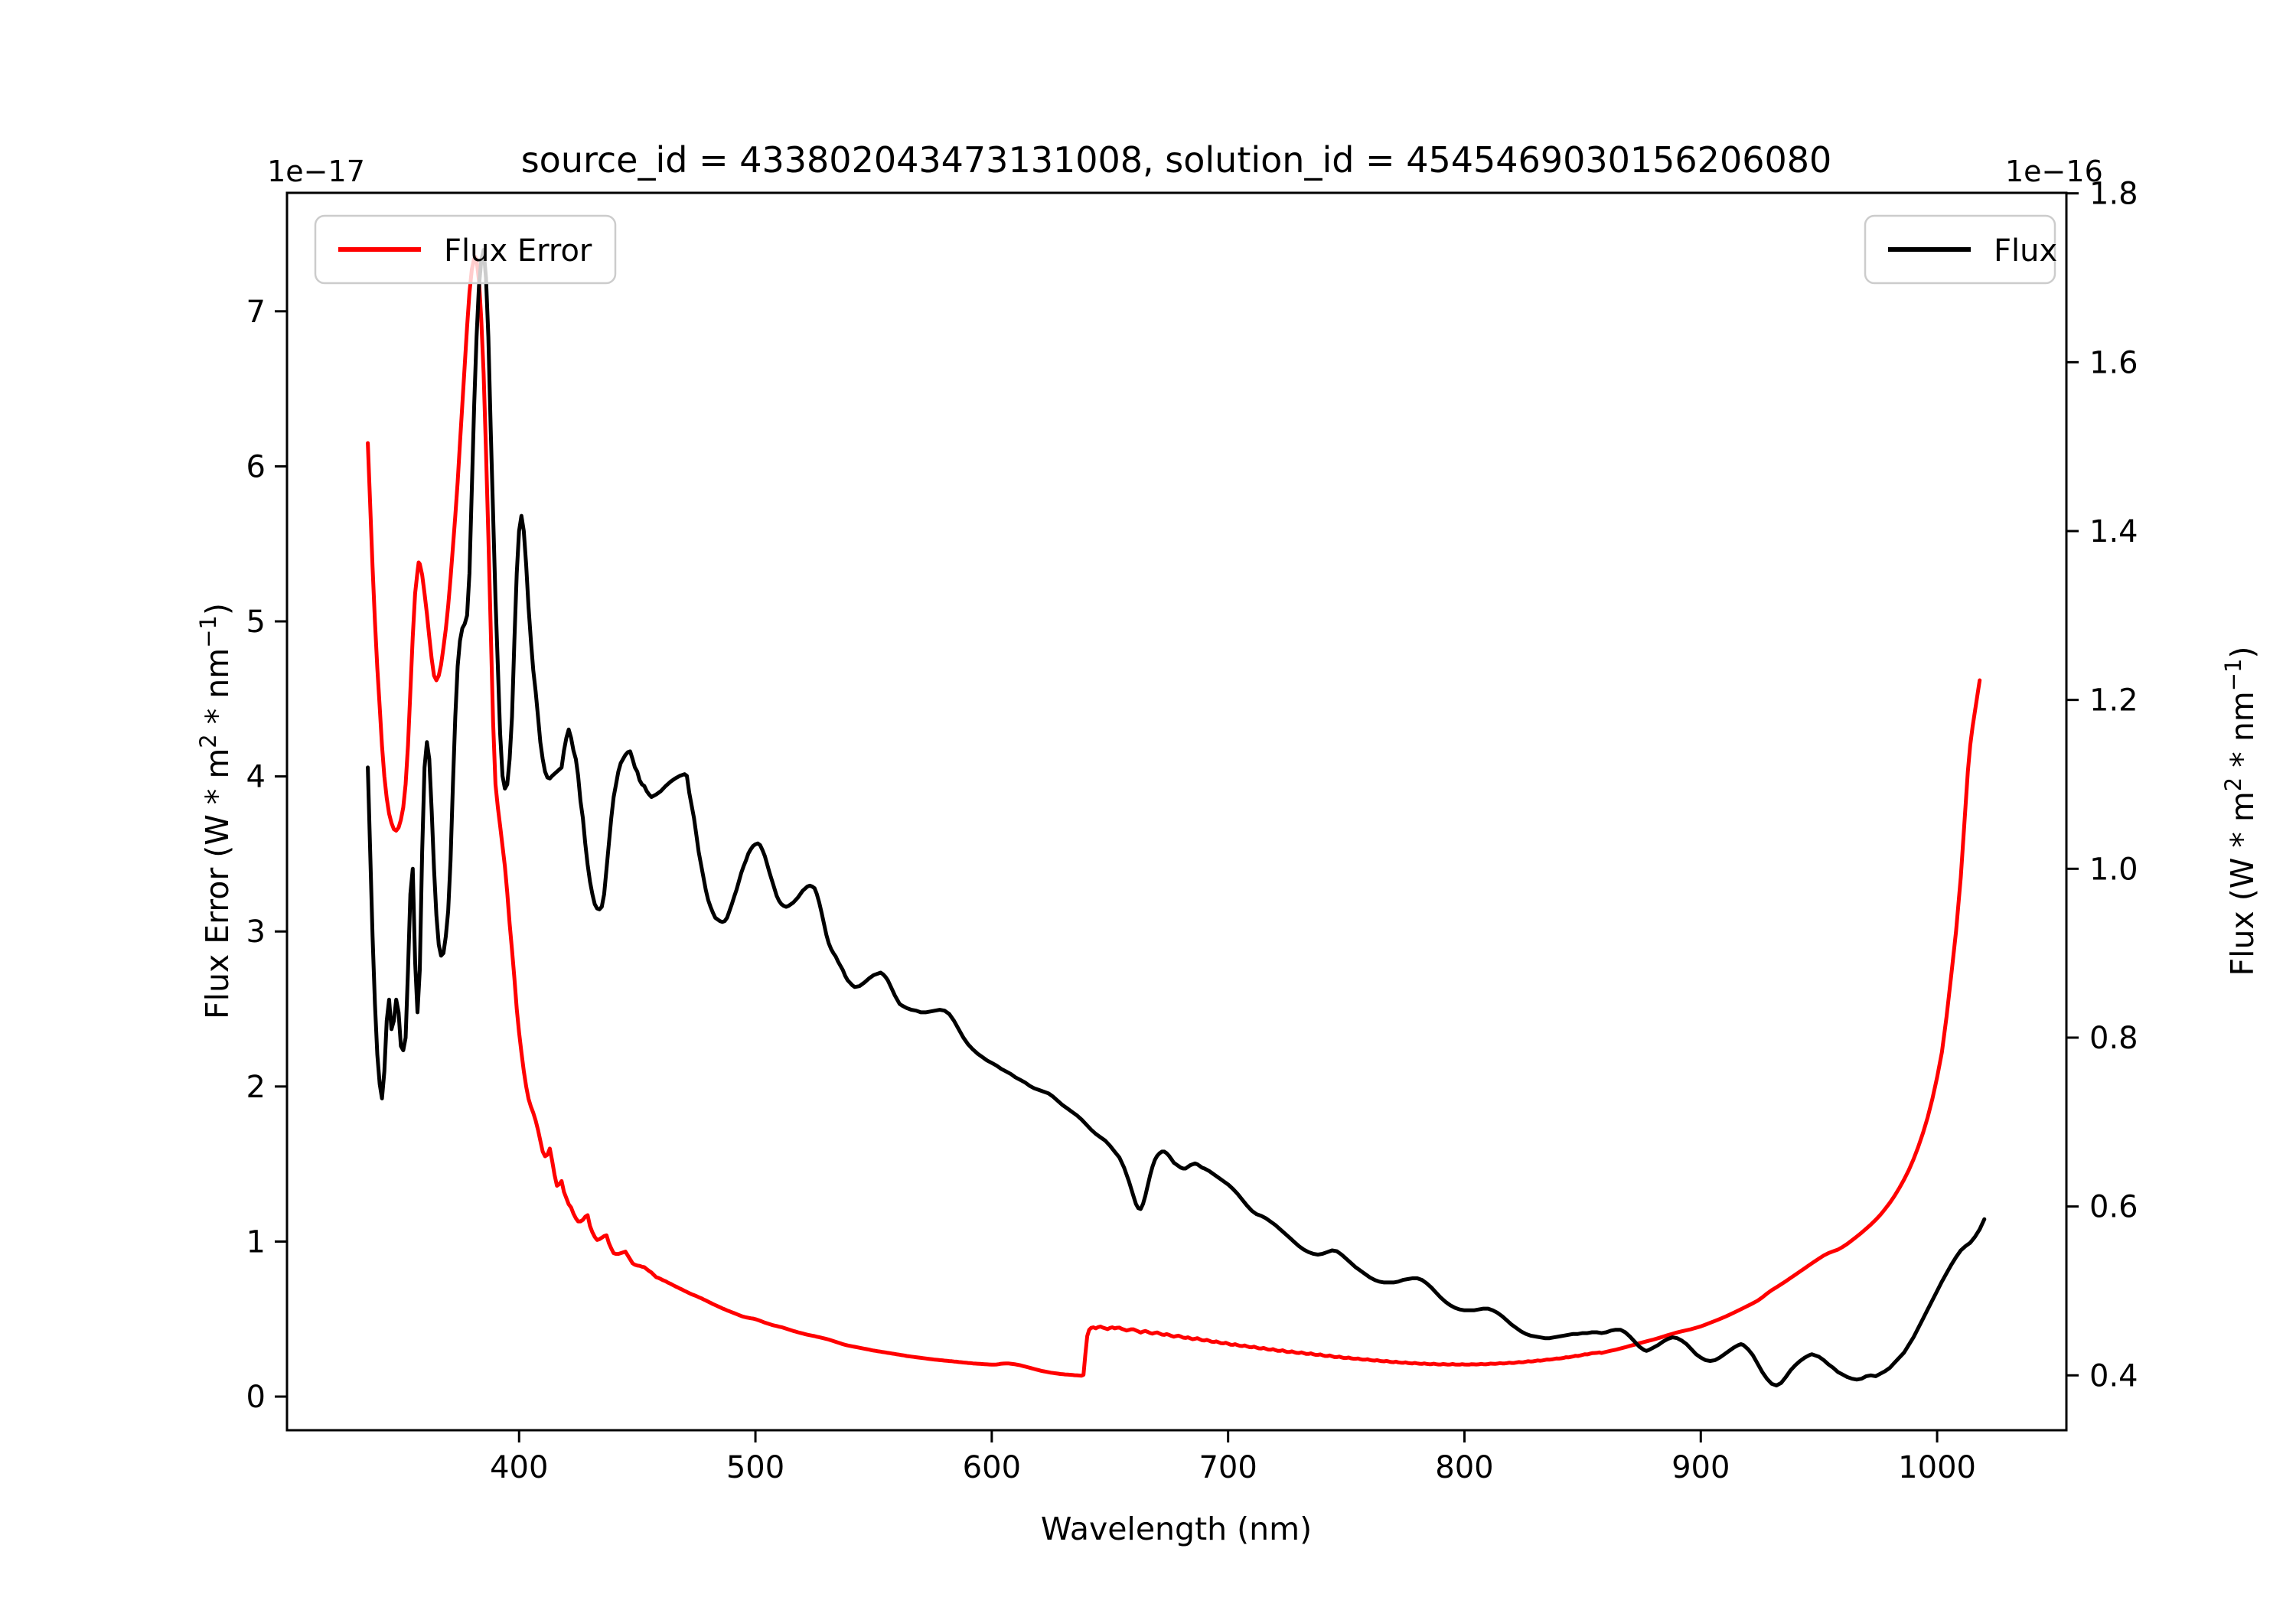 The image size is (2296, 1607). What do you see at coordinates (992, 1467) in the screenshot?
I see `x-tick-label: 600` at bounding box center [992, 1467].